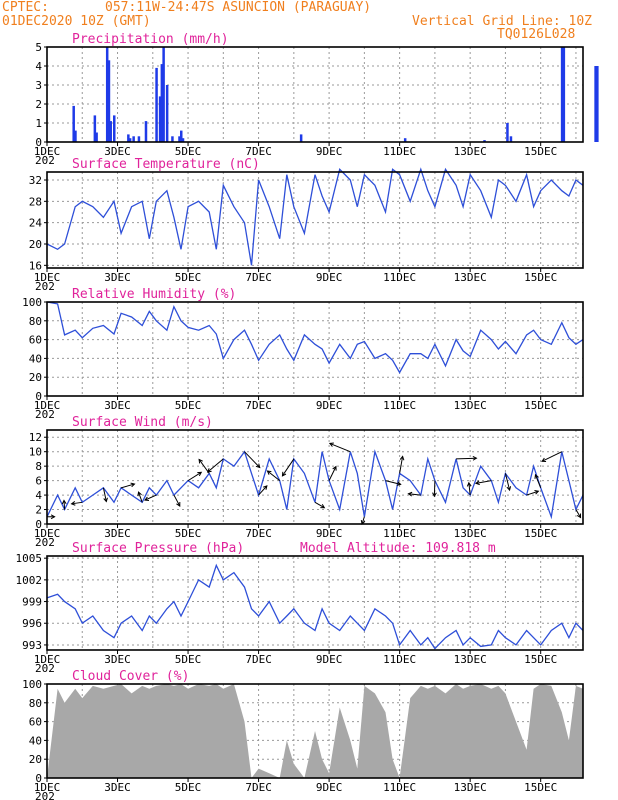 This screenshot has width=618, height=800. I want to click on rh-xtick-label: 11DEC, so click(399, 405).